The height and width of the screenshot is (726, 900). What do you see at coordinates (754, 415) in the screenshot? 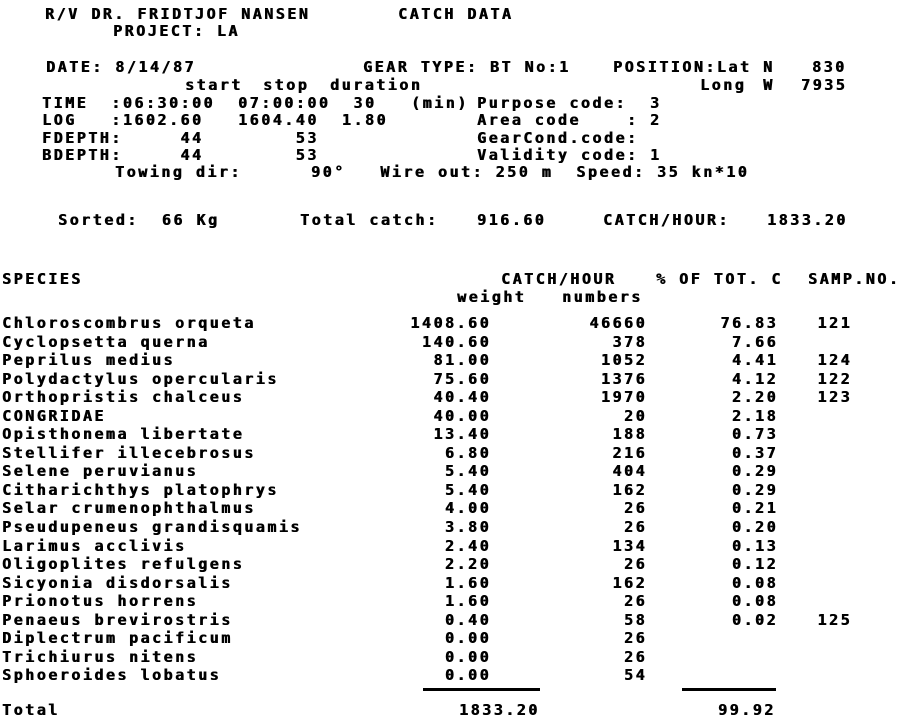
I see `pct-value: 2.18` at bounding box center [754, 415].